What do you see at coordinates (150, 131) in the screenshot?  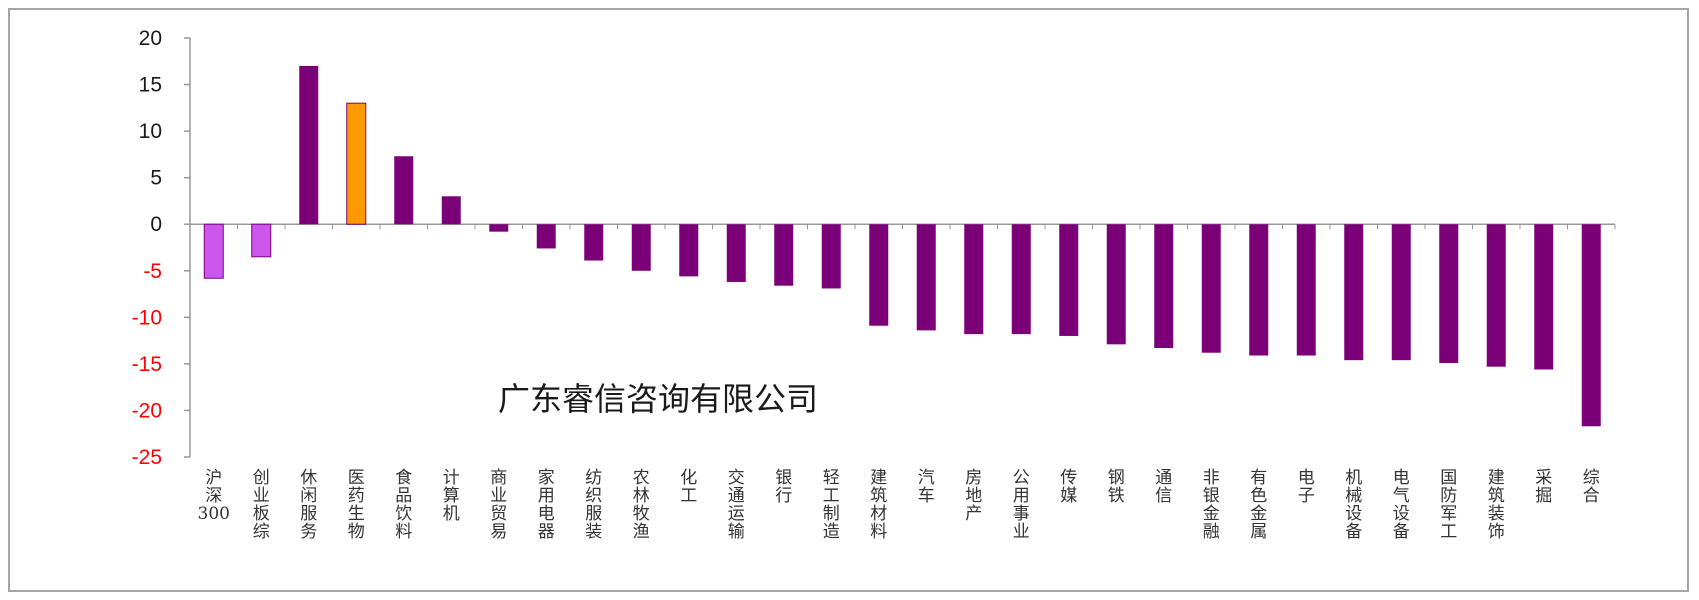 I see `y-tick-label: 10` at bounding box center [150, 131].